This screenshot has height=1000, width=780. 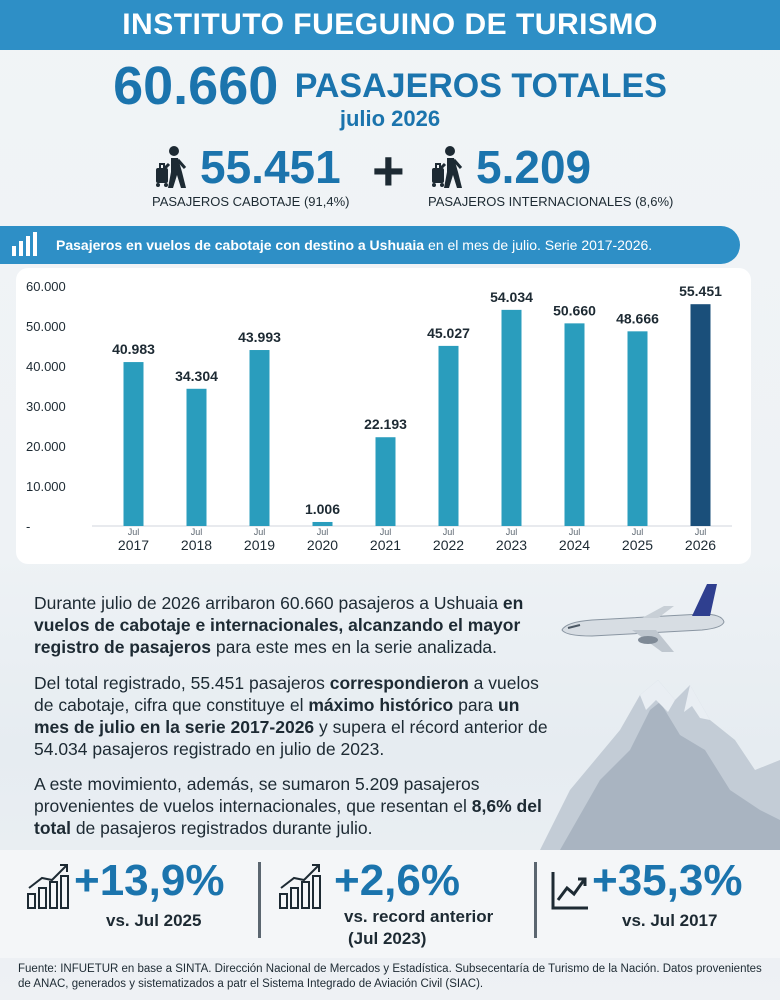 What do you see at coordinates (133, 349) in the screenshot?
I see `bar-value-label: 40.983` at bounding box center [133, 349].